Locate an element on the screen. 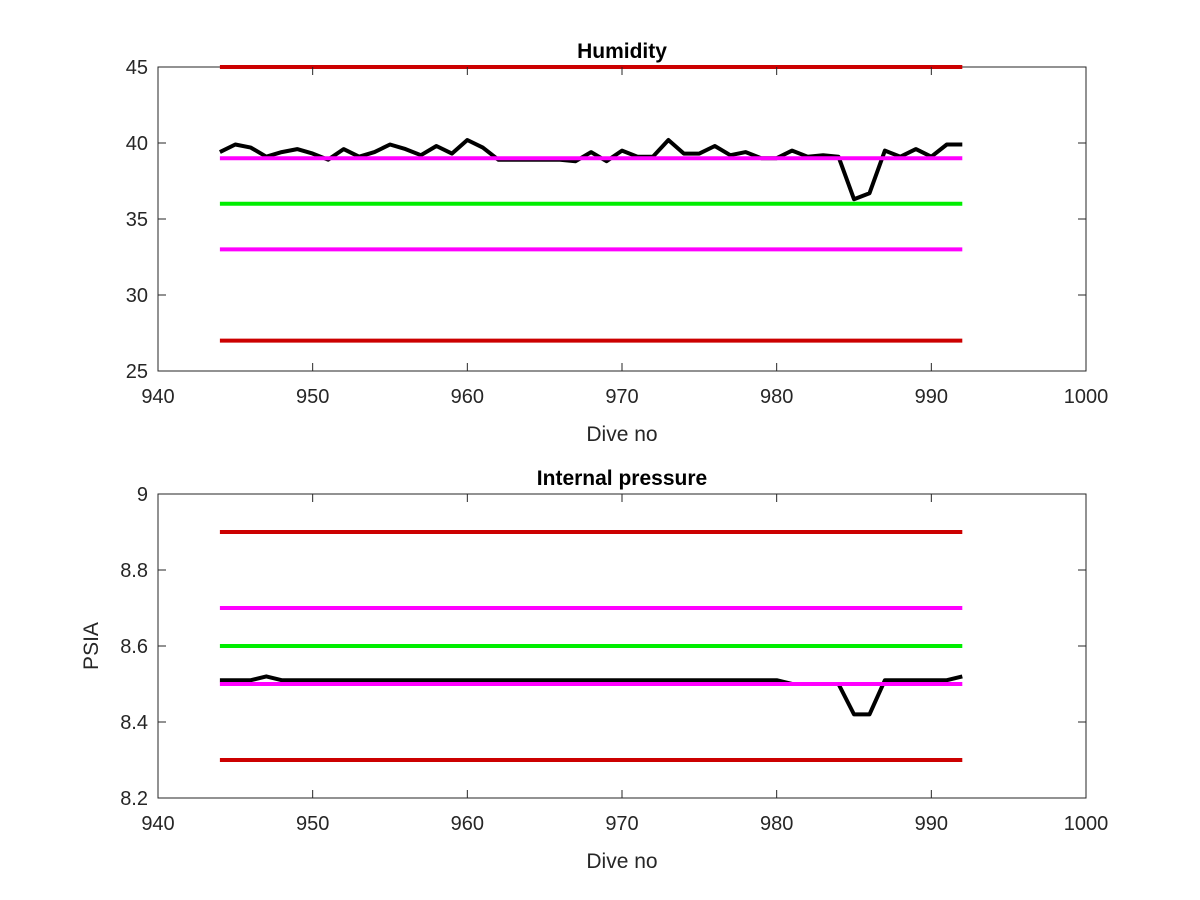 The height and width of the screenshot is (900, 1200). y-tick-label: 45 is located at coordinates (137, 68).